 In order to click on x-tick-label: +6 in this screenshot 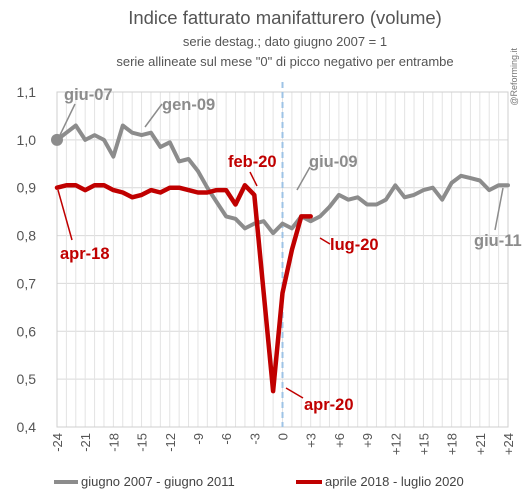, I will do `click(339, 440)`.